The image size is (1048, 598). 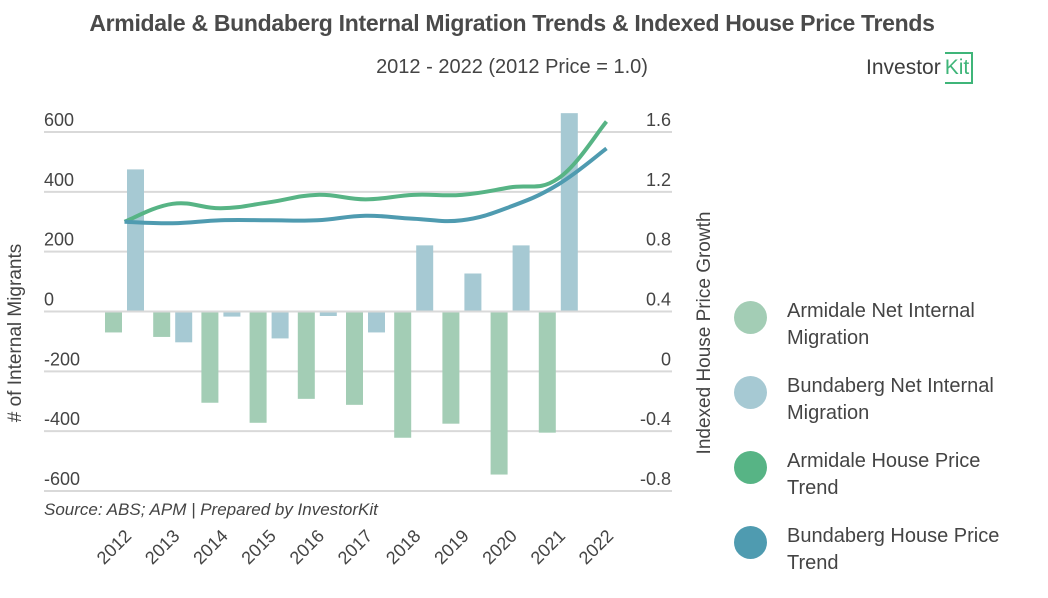 I want to click on bar-armidale-2021, so click(x=547, y=372).